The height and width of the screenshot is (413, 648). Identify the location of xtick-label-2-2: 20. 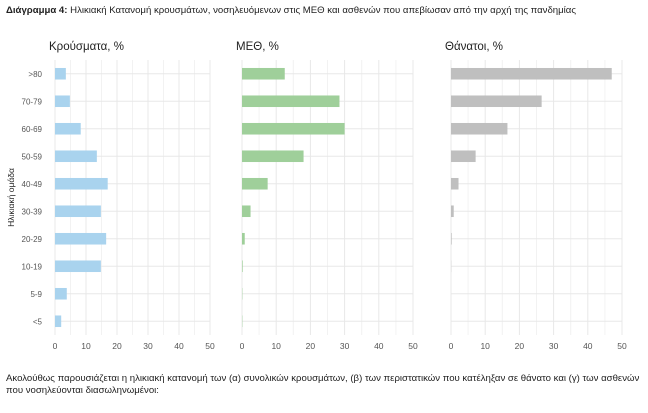
(520, 346).